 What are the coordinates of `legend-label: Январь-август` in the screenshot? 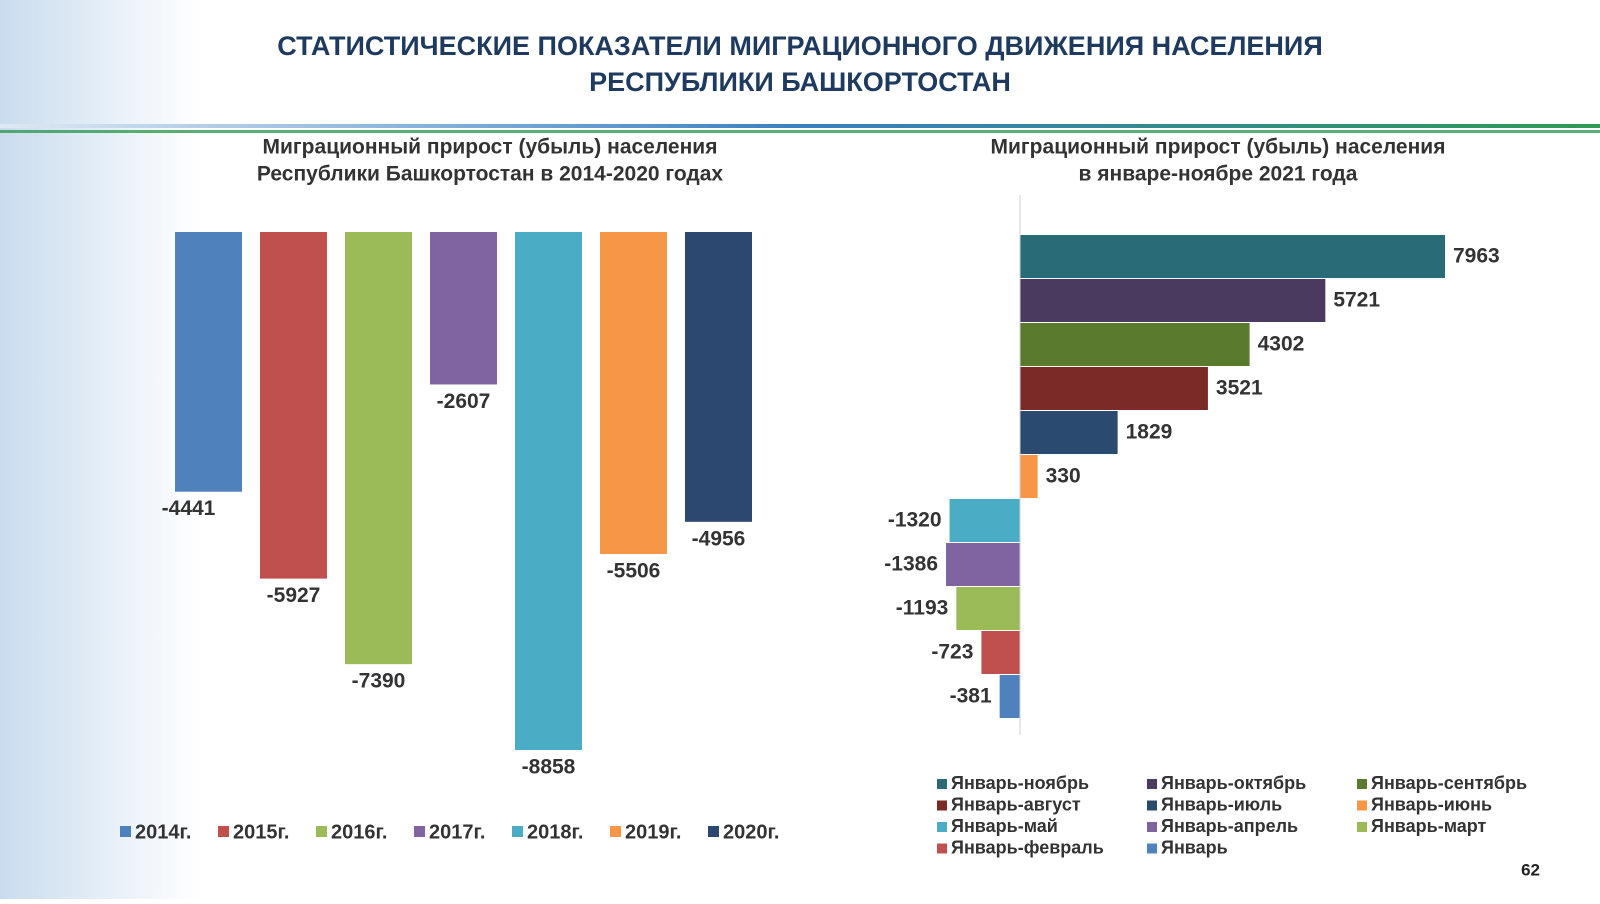 It's located at (1016, 804).